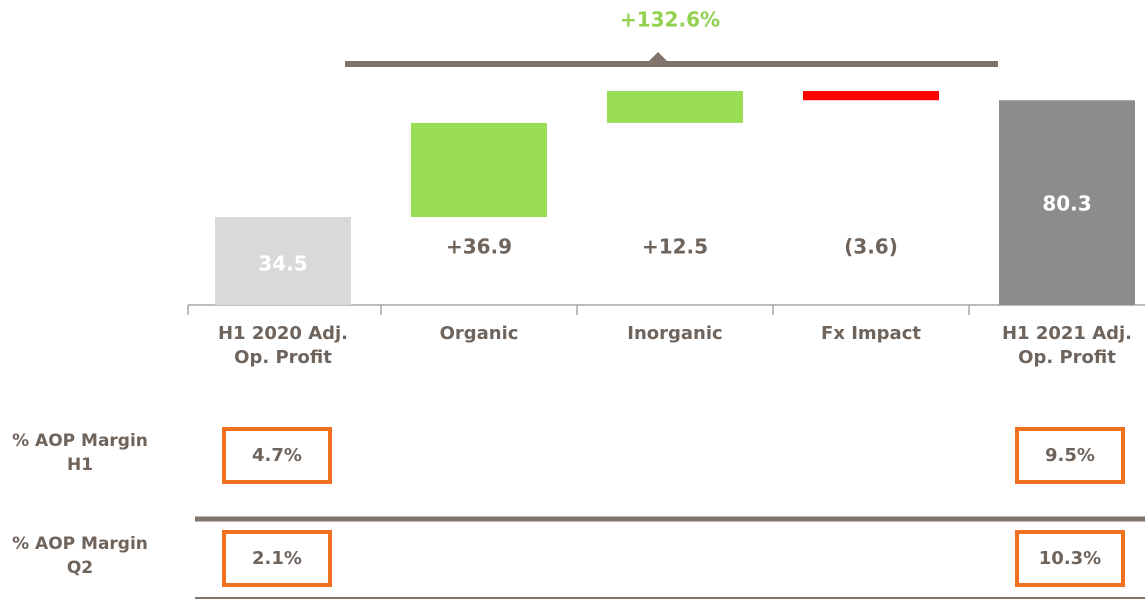 The image size is (1145, 600). Describe the element at coordinates (80, 556) in the screenshot. I see `row-label: % AOP Margin Q2` at that location.